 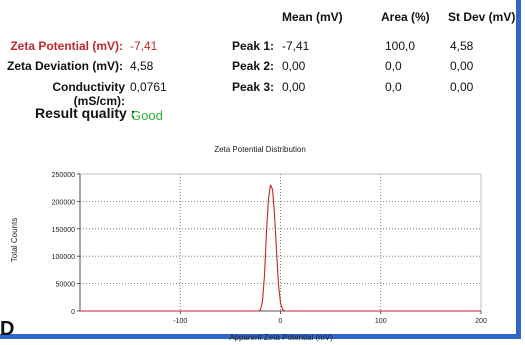 I want to click on header-area: Area (%), so click(x=405, y=17).